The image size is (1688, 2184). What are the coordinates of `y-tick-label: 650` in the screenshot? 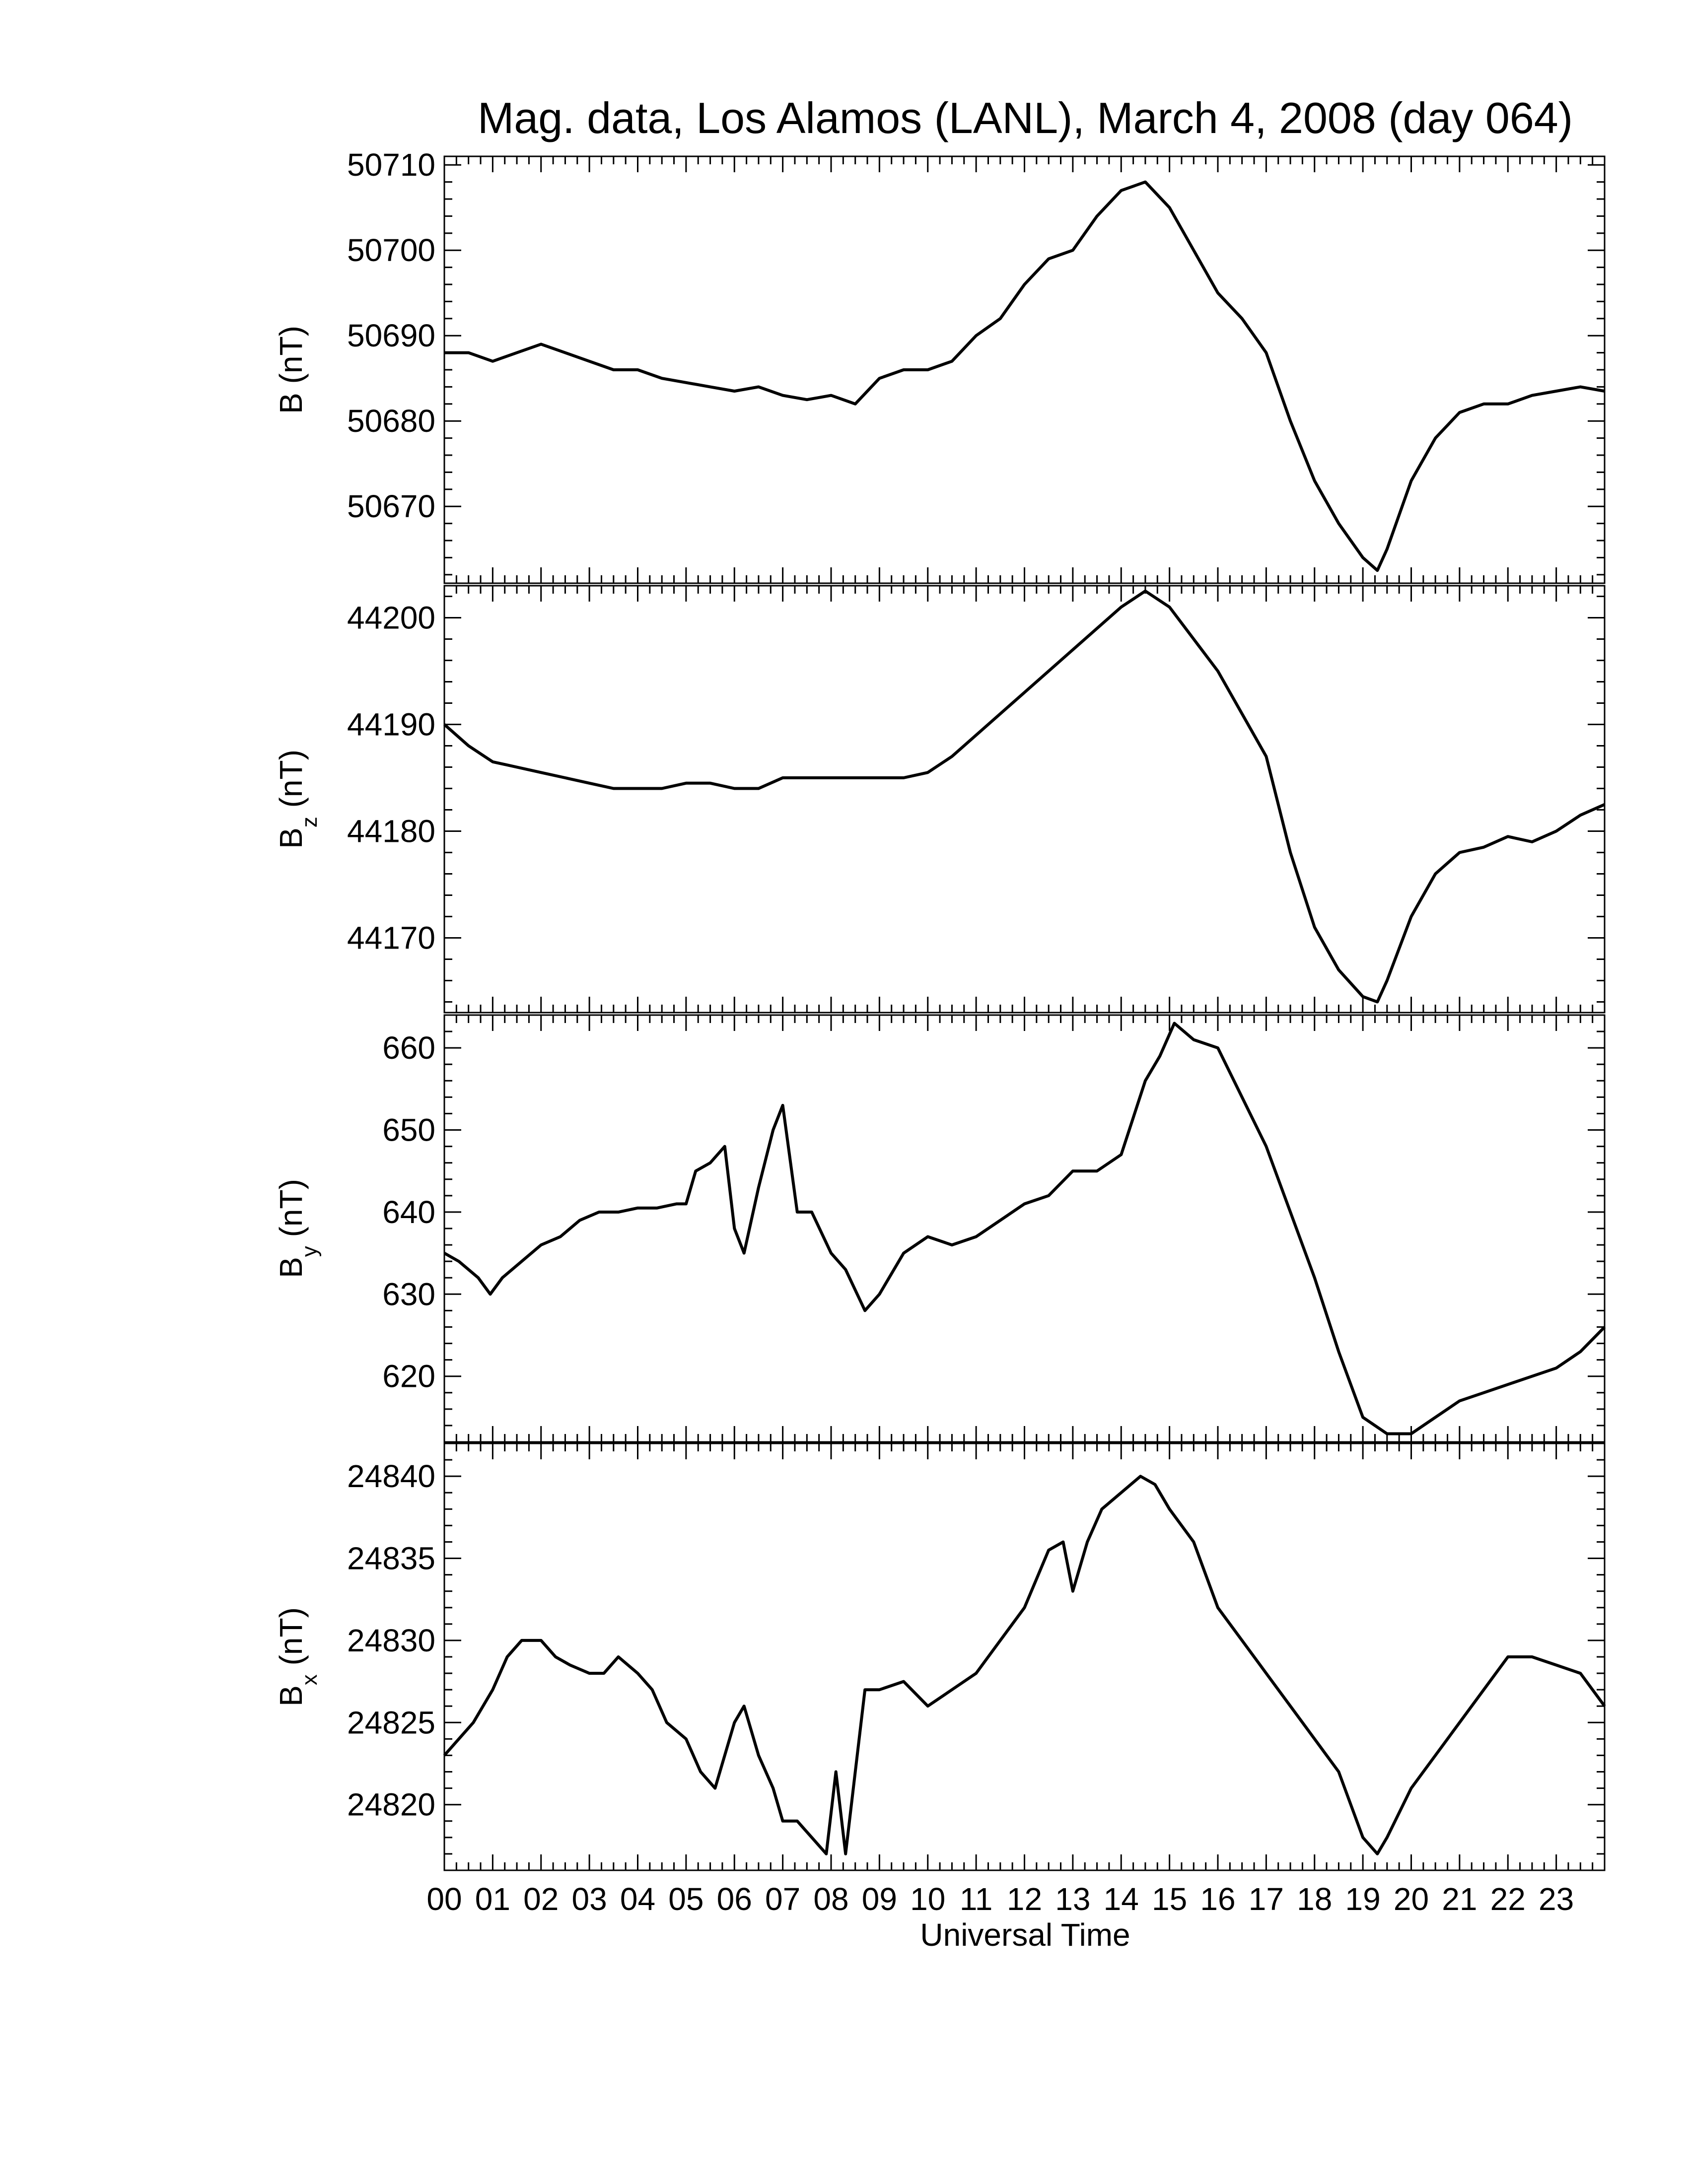 It's located at (408, 1130).